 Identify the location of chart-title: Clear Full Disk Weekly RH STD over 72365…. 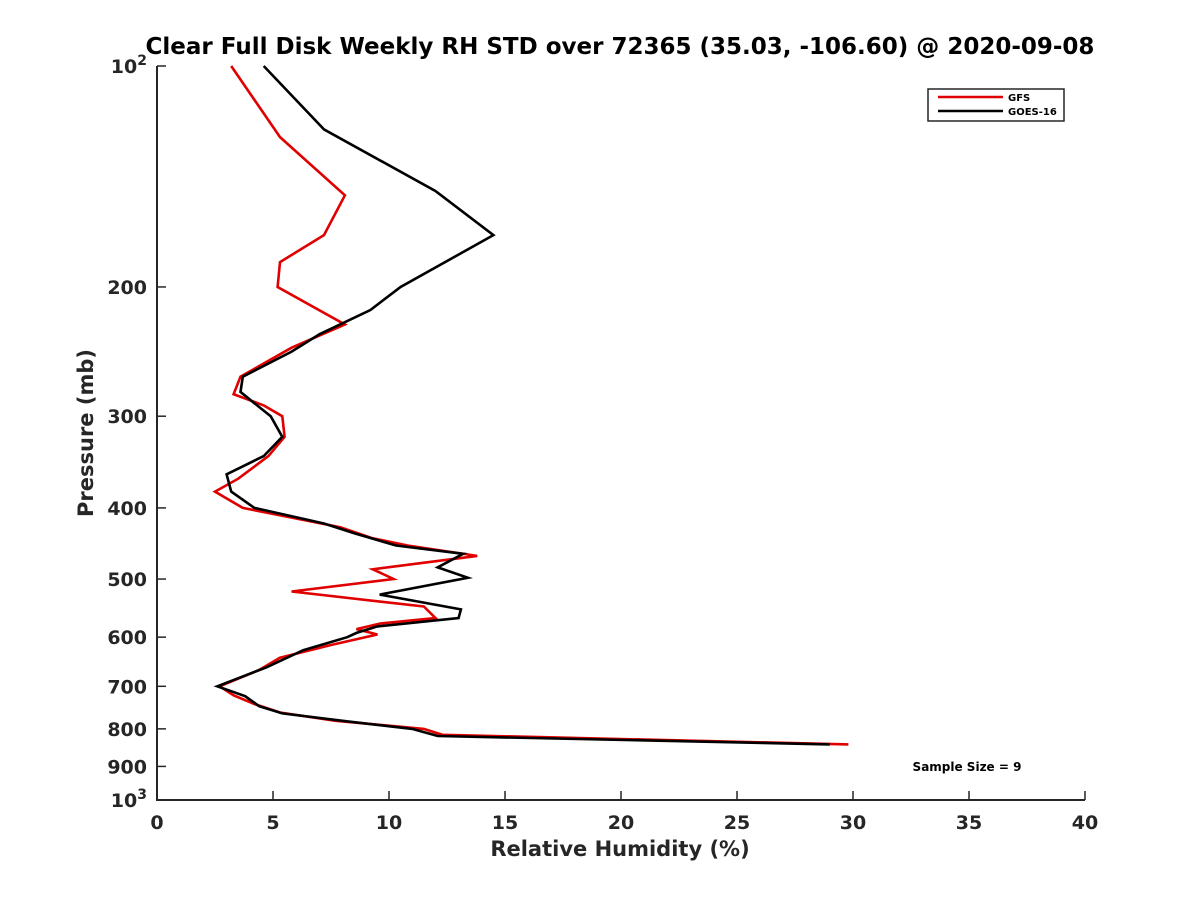
(620, 47).